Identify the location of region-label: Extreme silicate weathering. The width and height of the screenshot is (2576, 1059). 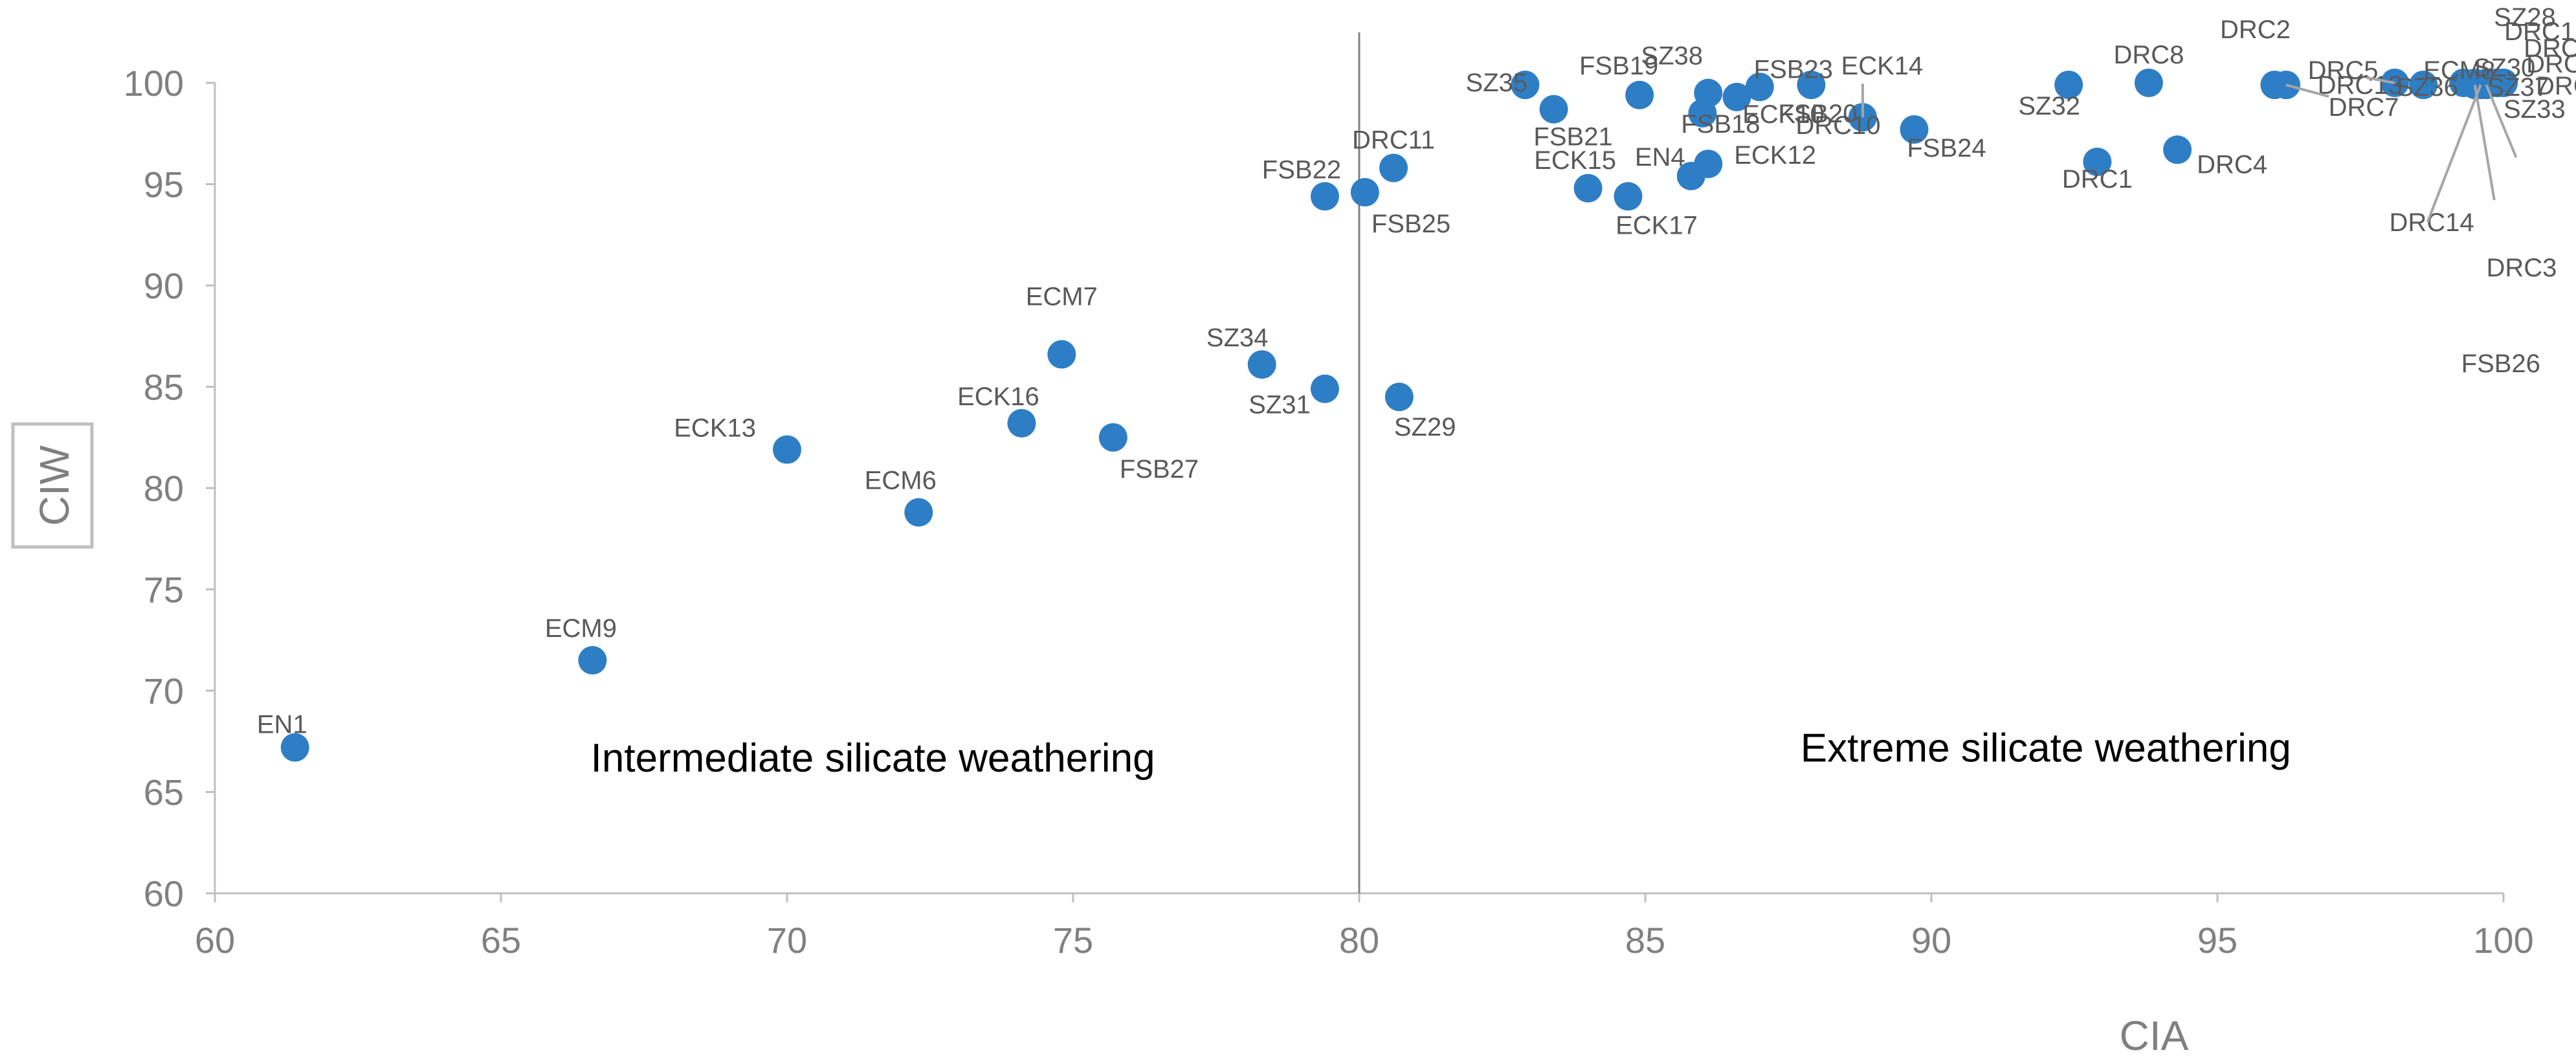
(2046, 748).